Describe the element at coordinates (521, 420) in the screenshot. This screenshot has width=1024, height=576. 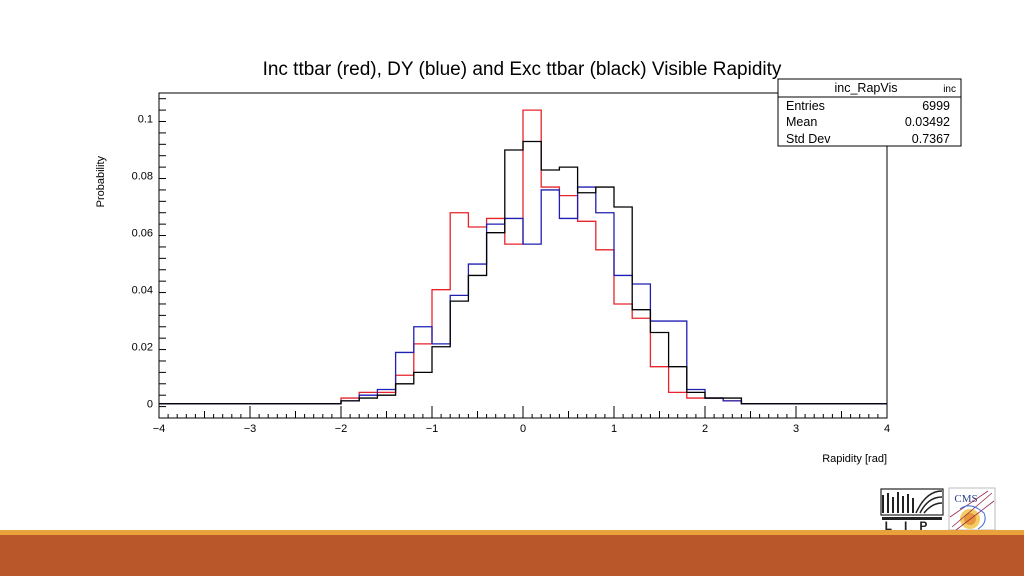
I see `x-axis: −4 −3 −2 −1 0 1 2 3 4` at that location.